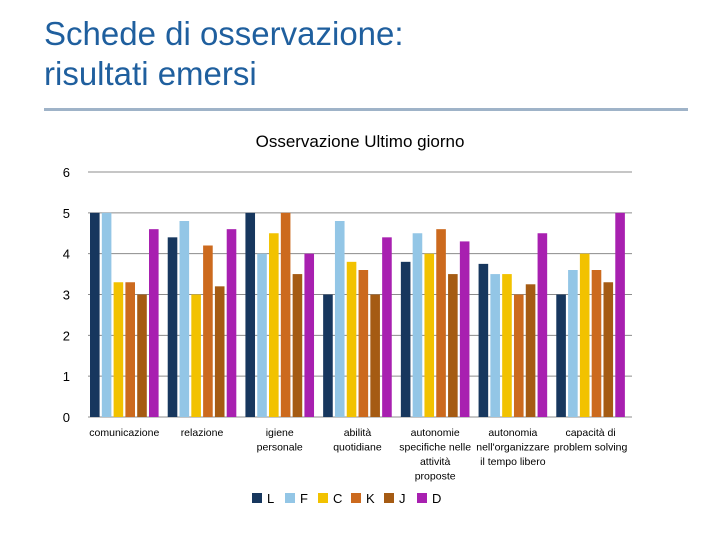 This screenshot has height=540, width=720. Describe the element at coordinates (512, 448) in the screenshot. I see `x-tick-label: nell'organizzare` at that location.